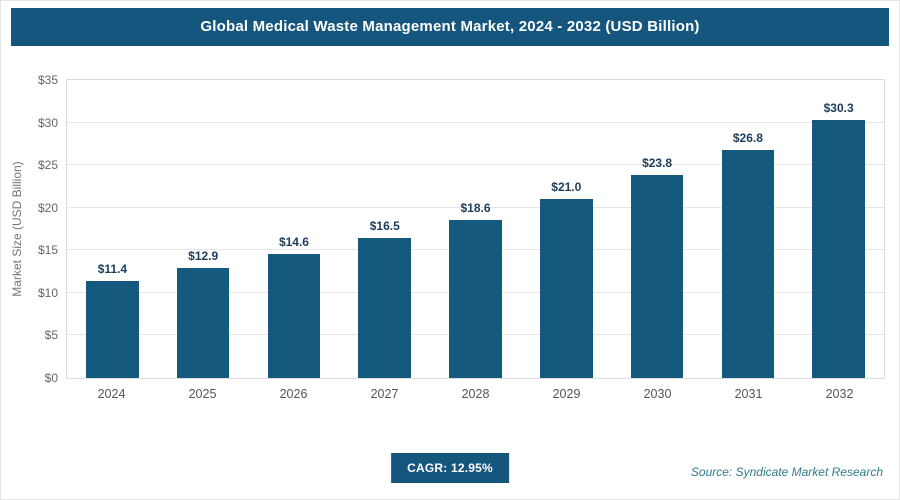  What do you see at coordinates (294, 229) in the screenshot?
I see `bar-slot: $14.6` at bounding box center [294, 229].